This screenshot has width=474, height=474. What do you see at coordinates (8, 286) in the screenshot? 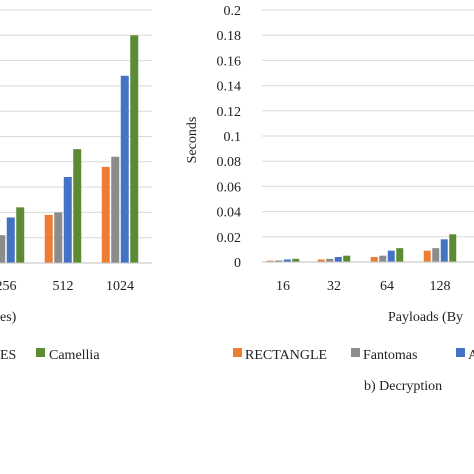
I see `left-xtick-0: 256` at bounding box center [8, 286].